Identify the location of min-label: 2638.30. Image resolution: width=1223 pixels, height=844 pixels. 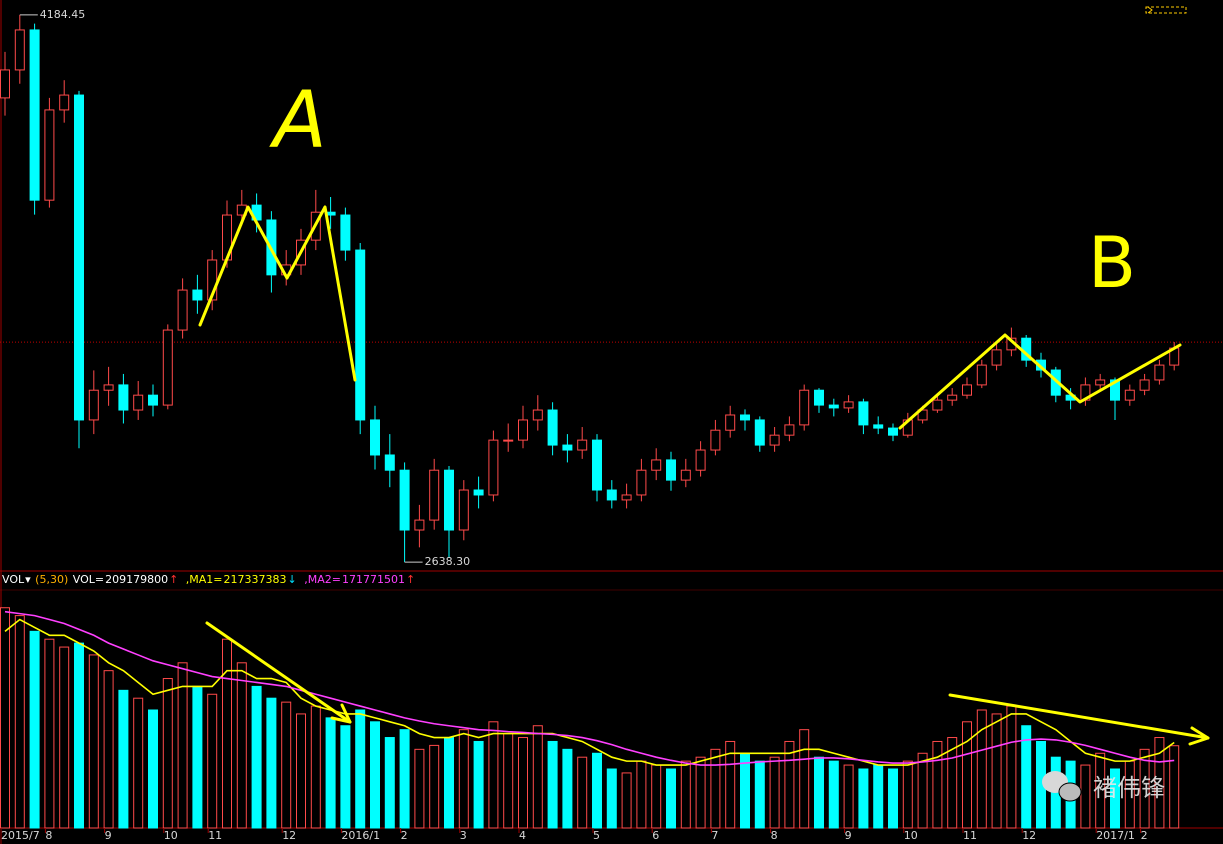
(448, 561).